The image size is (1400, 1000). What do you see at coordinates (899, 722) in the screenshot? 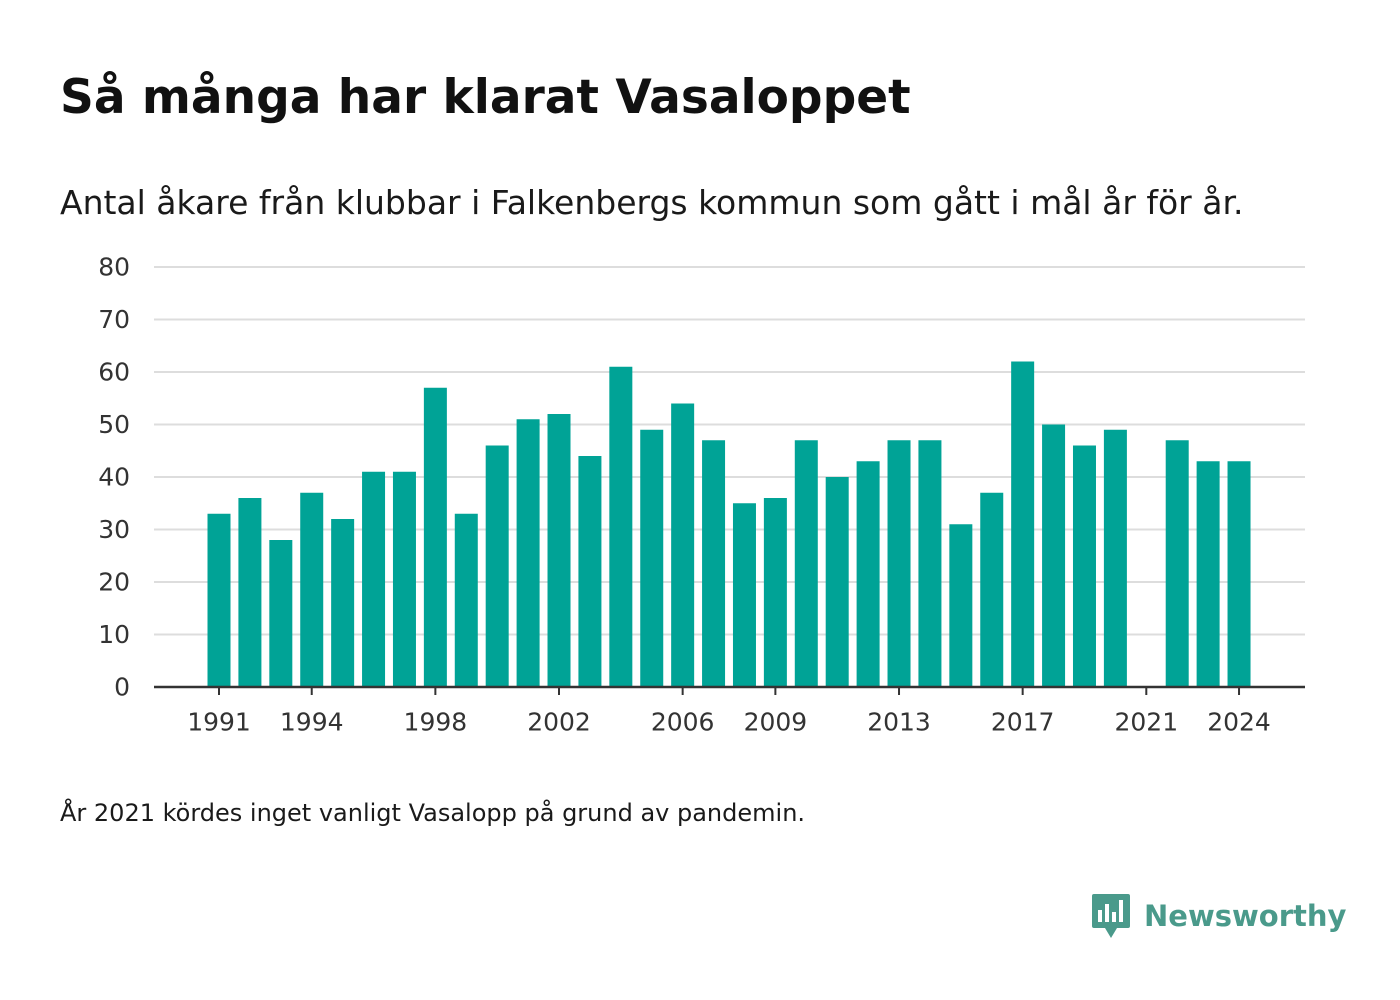
I see `x-tick-label: 2013` at bounding box center [899, 722].